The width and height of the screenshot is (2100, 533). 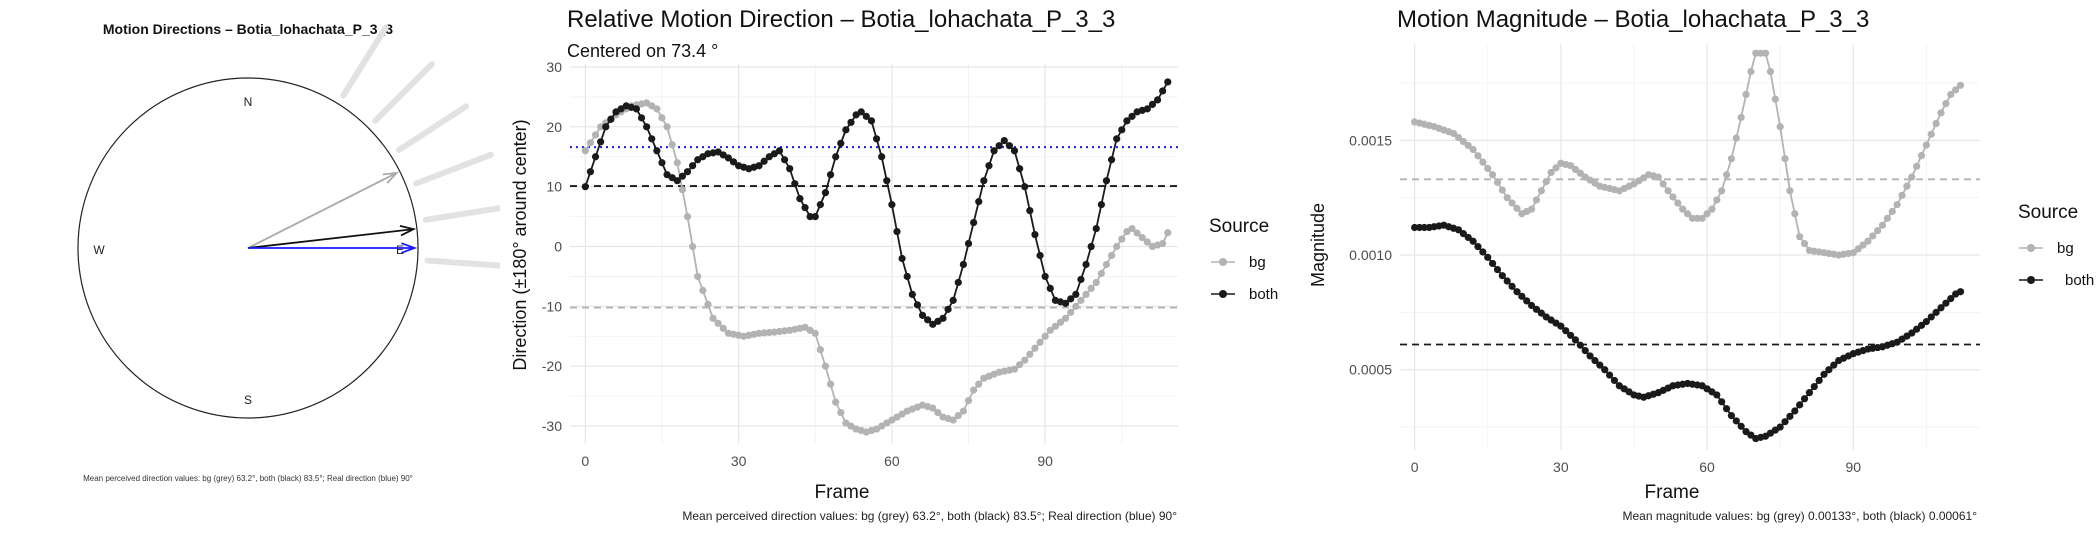 I want to click on y-tick-label: 0.0015, so click(x=1370, y=140).